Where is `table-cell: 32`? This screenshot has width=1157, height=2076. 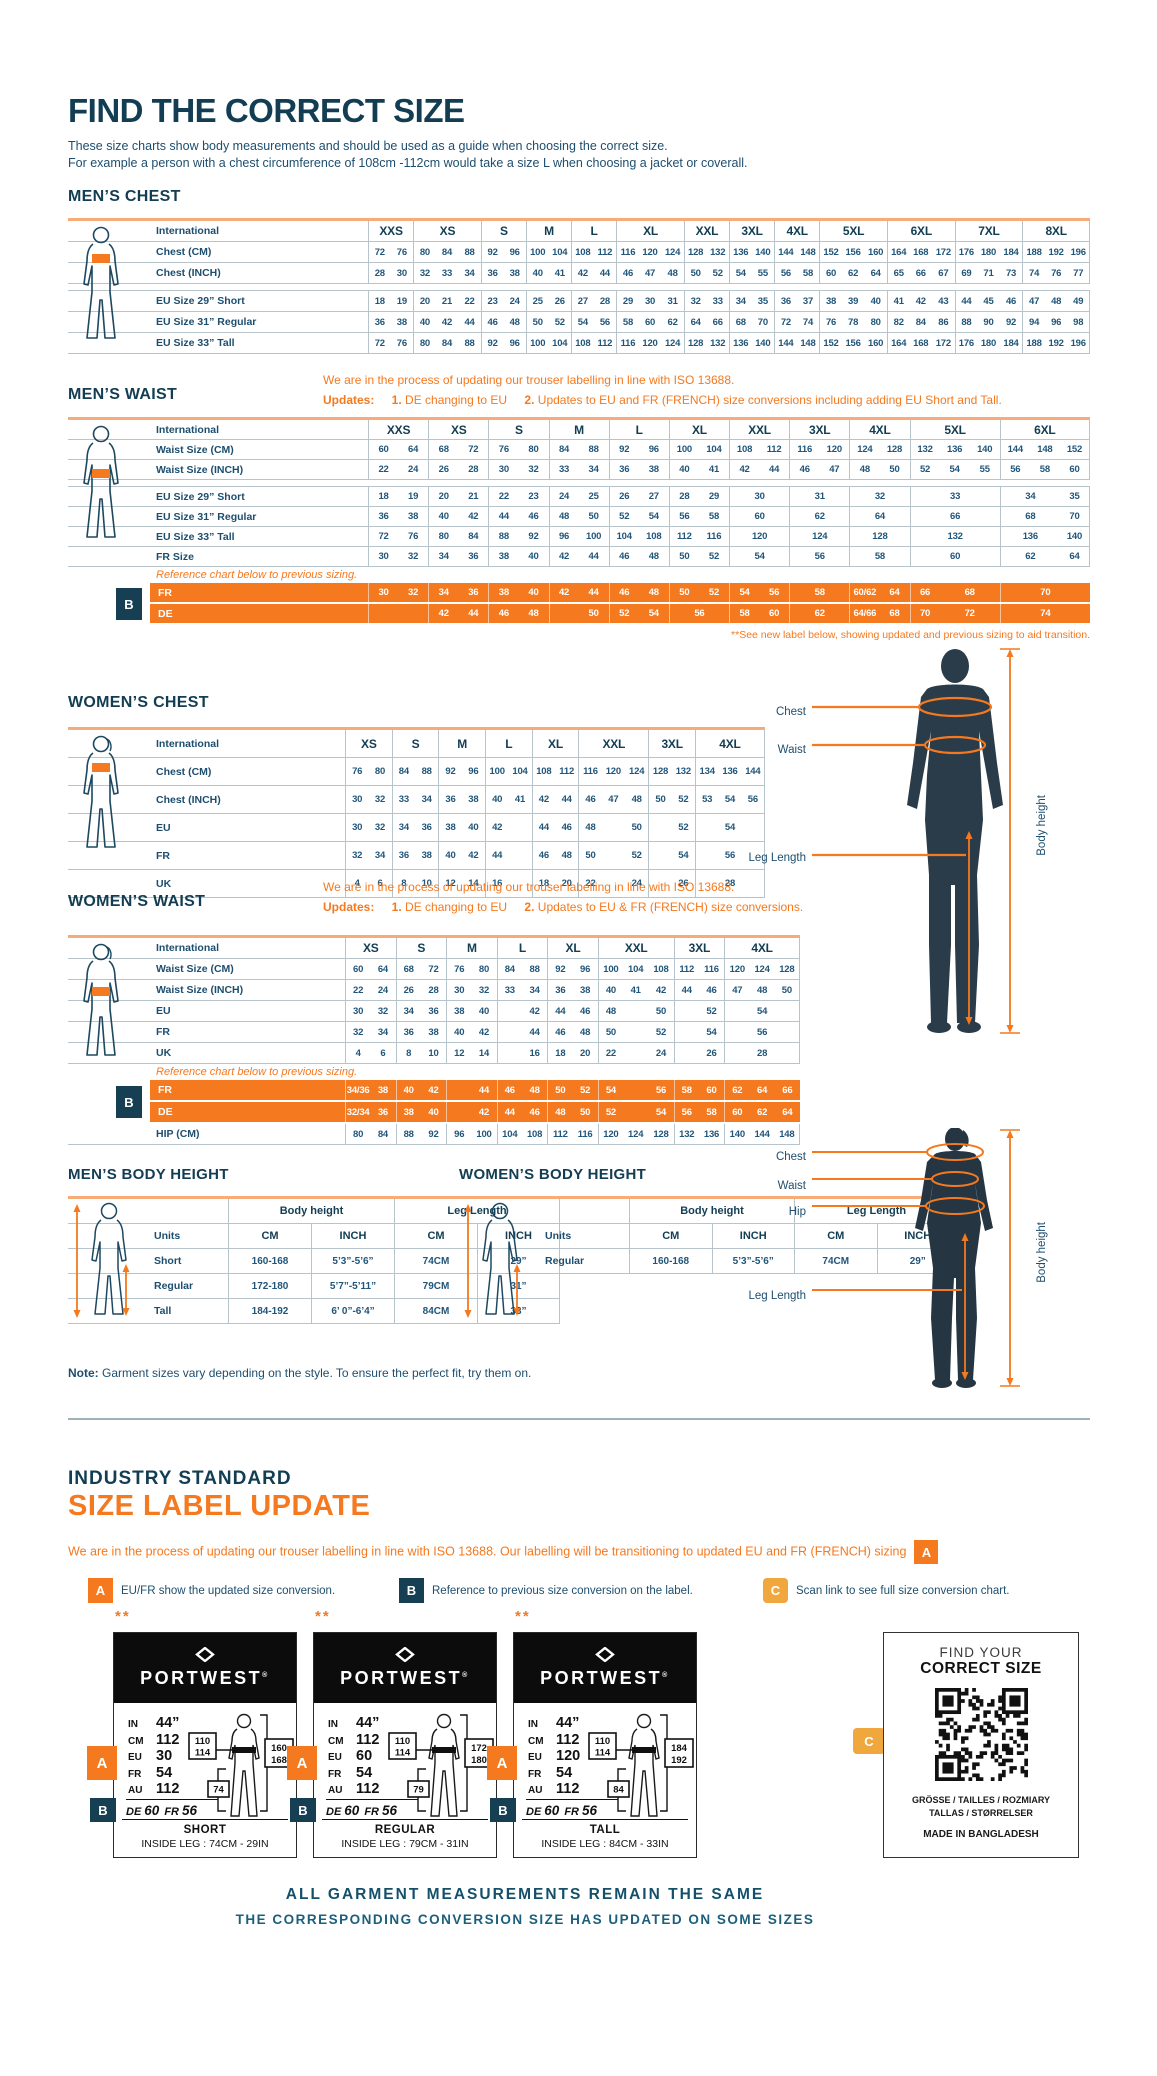
table-cell: 32 is located at coordinates (413, 592).